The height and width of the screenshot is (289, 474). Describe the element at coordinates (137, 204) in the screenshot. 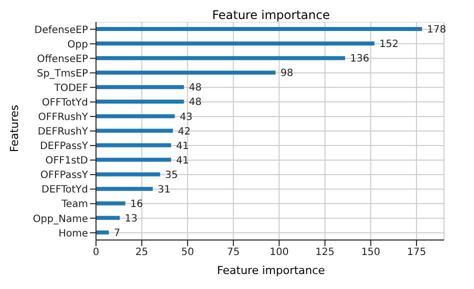

I see `data-label: 16` at that location.